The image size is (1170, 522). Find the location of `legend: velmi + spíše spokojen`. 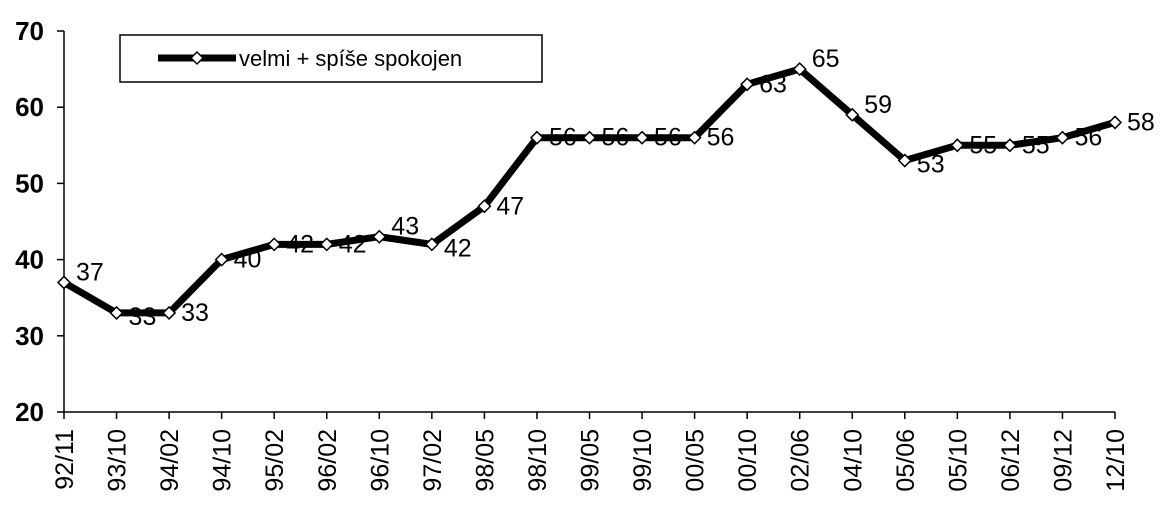

legend: velmi + spíše spokojen is located at coordinates (331, 58).